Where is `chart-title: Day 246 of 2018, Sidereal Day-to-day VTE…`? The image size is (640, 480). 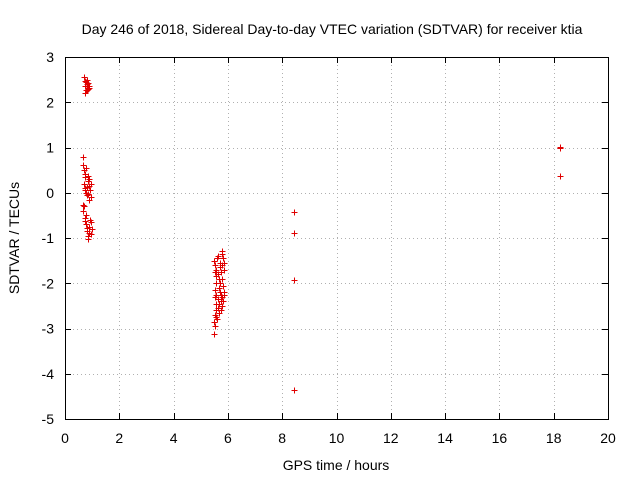 chart-title: Day 246 of 2018, Sidereal Day-to-day VTE… is located at coordinates (332, 29).